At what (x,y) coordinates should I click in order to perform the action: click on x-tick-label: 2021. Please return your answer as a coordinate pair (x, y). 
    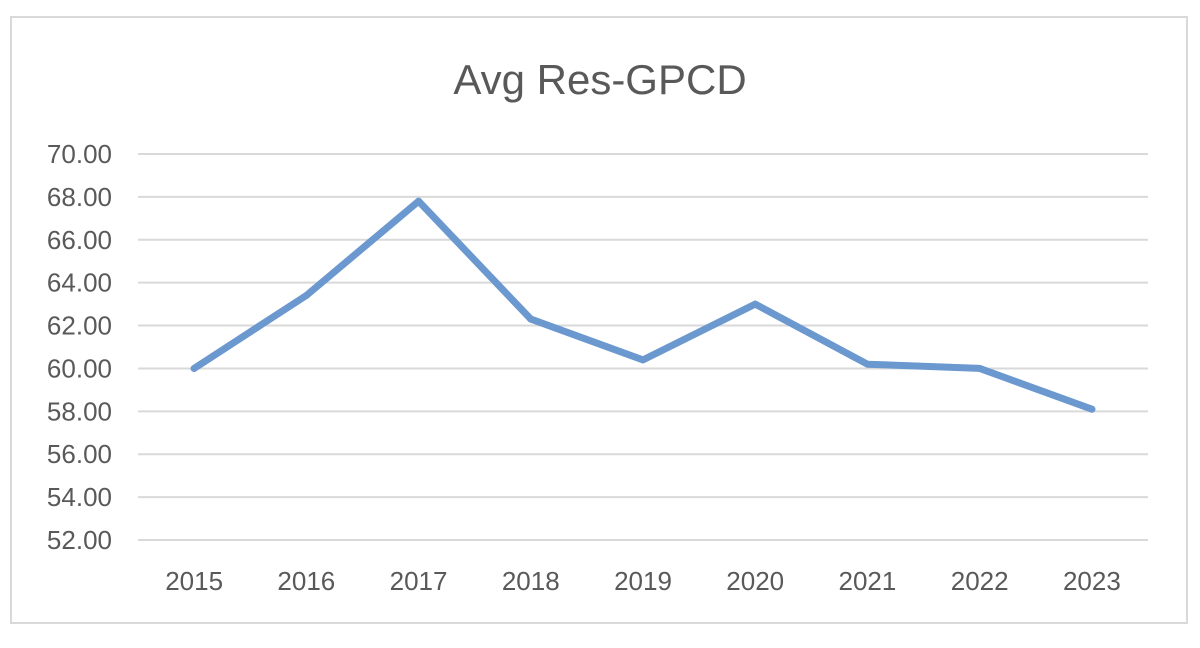
    Looking at the image, I should click on (868, 581).